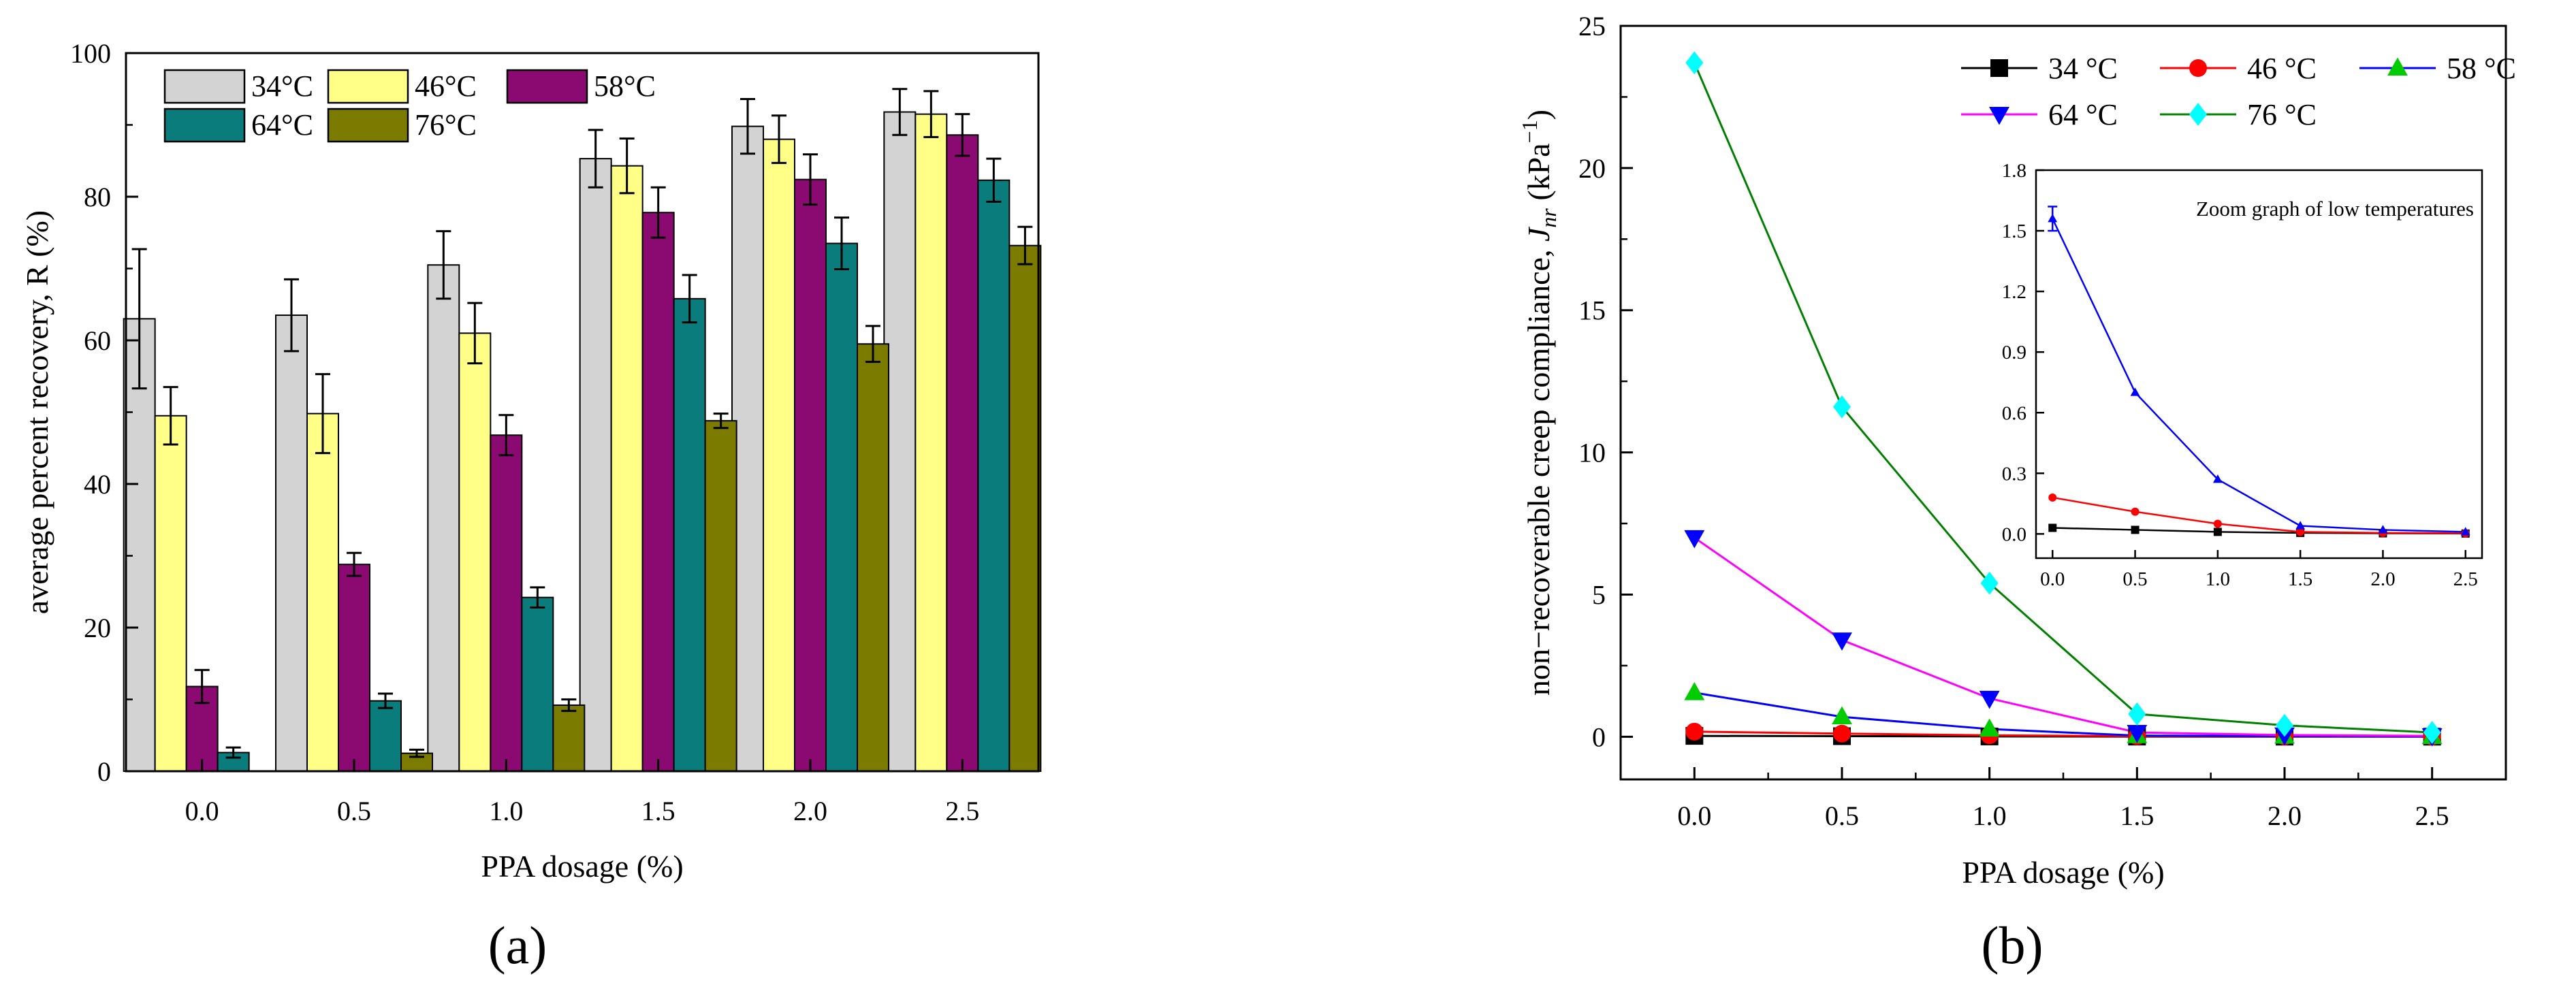 This screenshot has width=2576, height=987. What do you see at coordinates (2052, 579) in the screenshot?
I see `inset-x-tick-label: 0.0` at bounding box center [2052, 579].